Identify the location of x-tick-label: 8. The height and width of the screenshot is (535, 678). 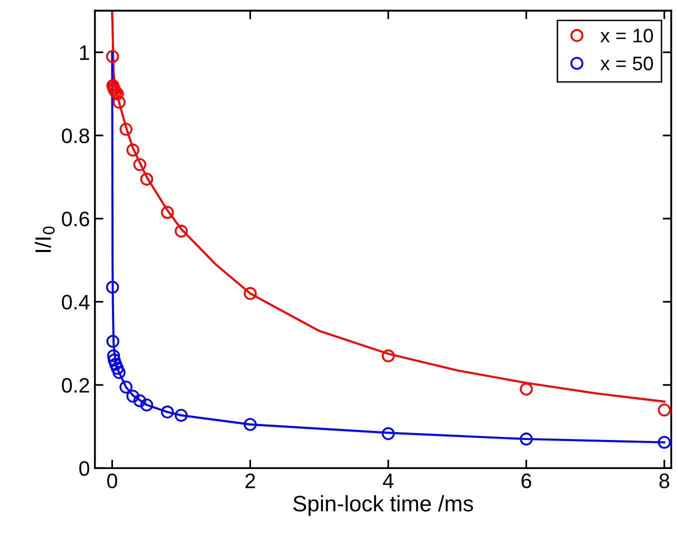
(664, 481).